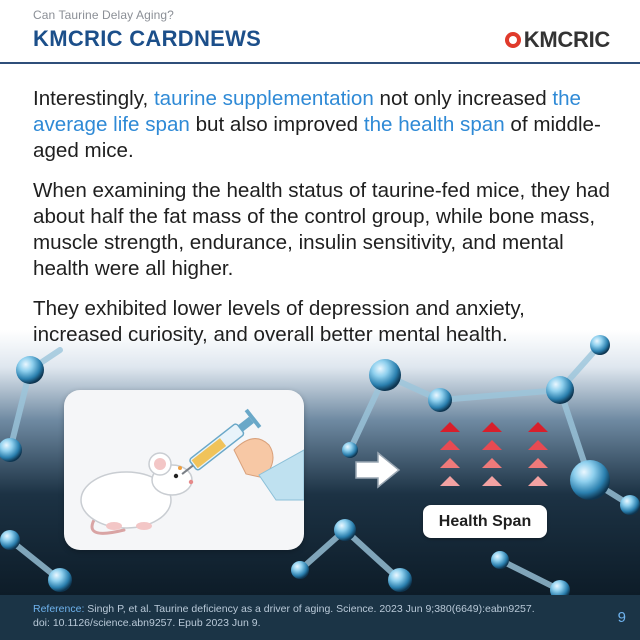 The width and height of the screenshot is (640, 640). Describe the element at coordinates (378, 472) in the screenshot. I see `arrow-right-icon` at that location.